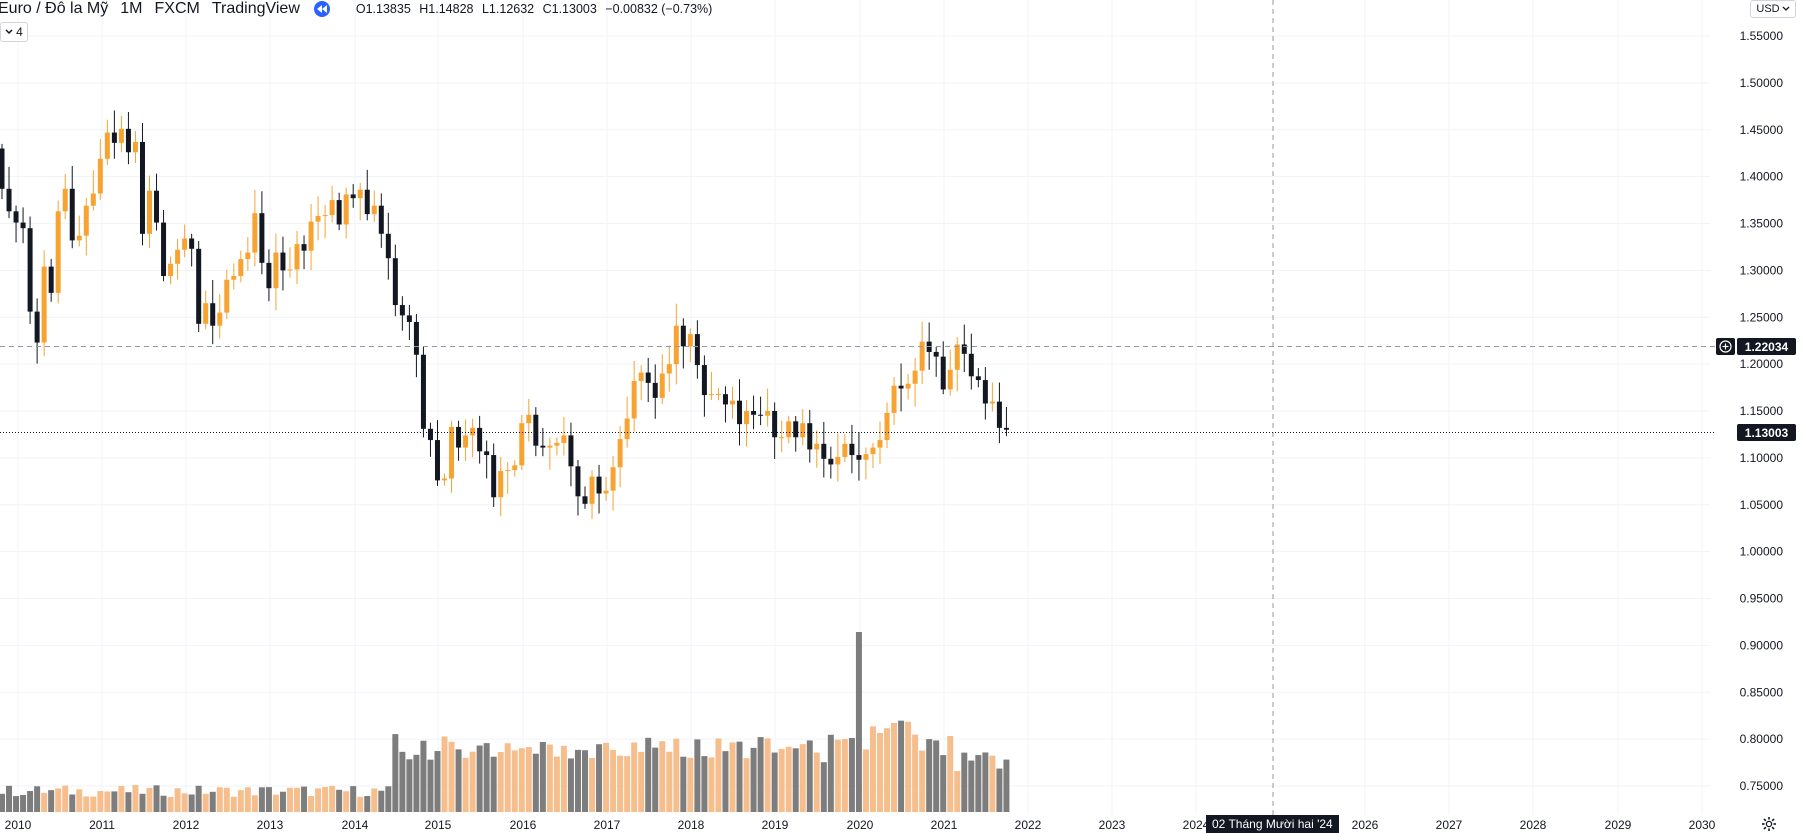  I want to click on exchange-label: FXCM, so click(177, 8).